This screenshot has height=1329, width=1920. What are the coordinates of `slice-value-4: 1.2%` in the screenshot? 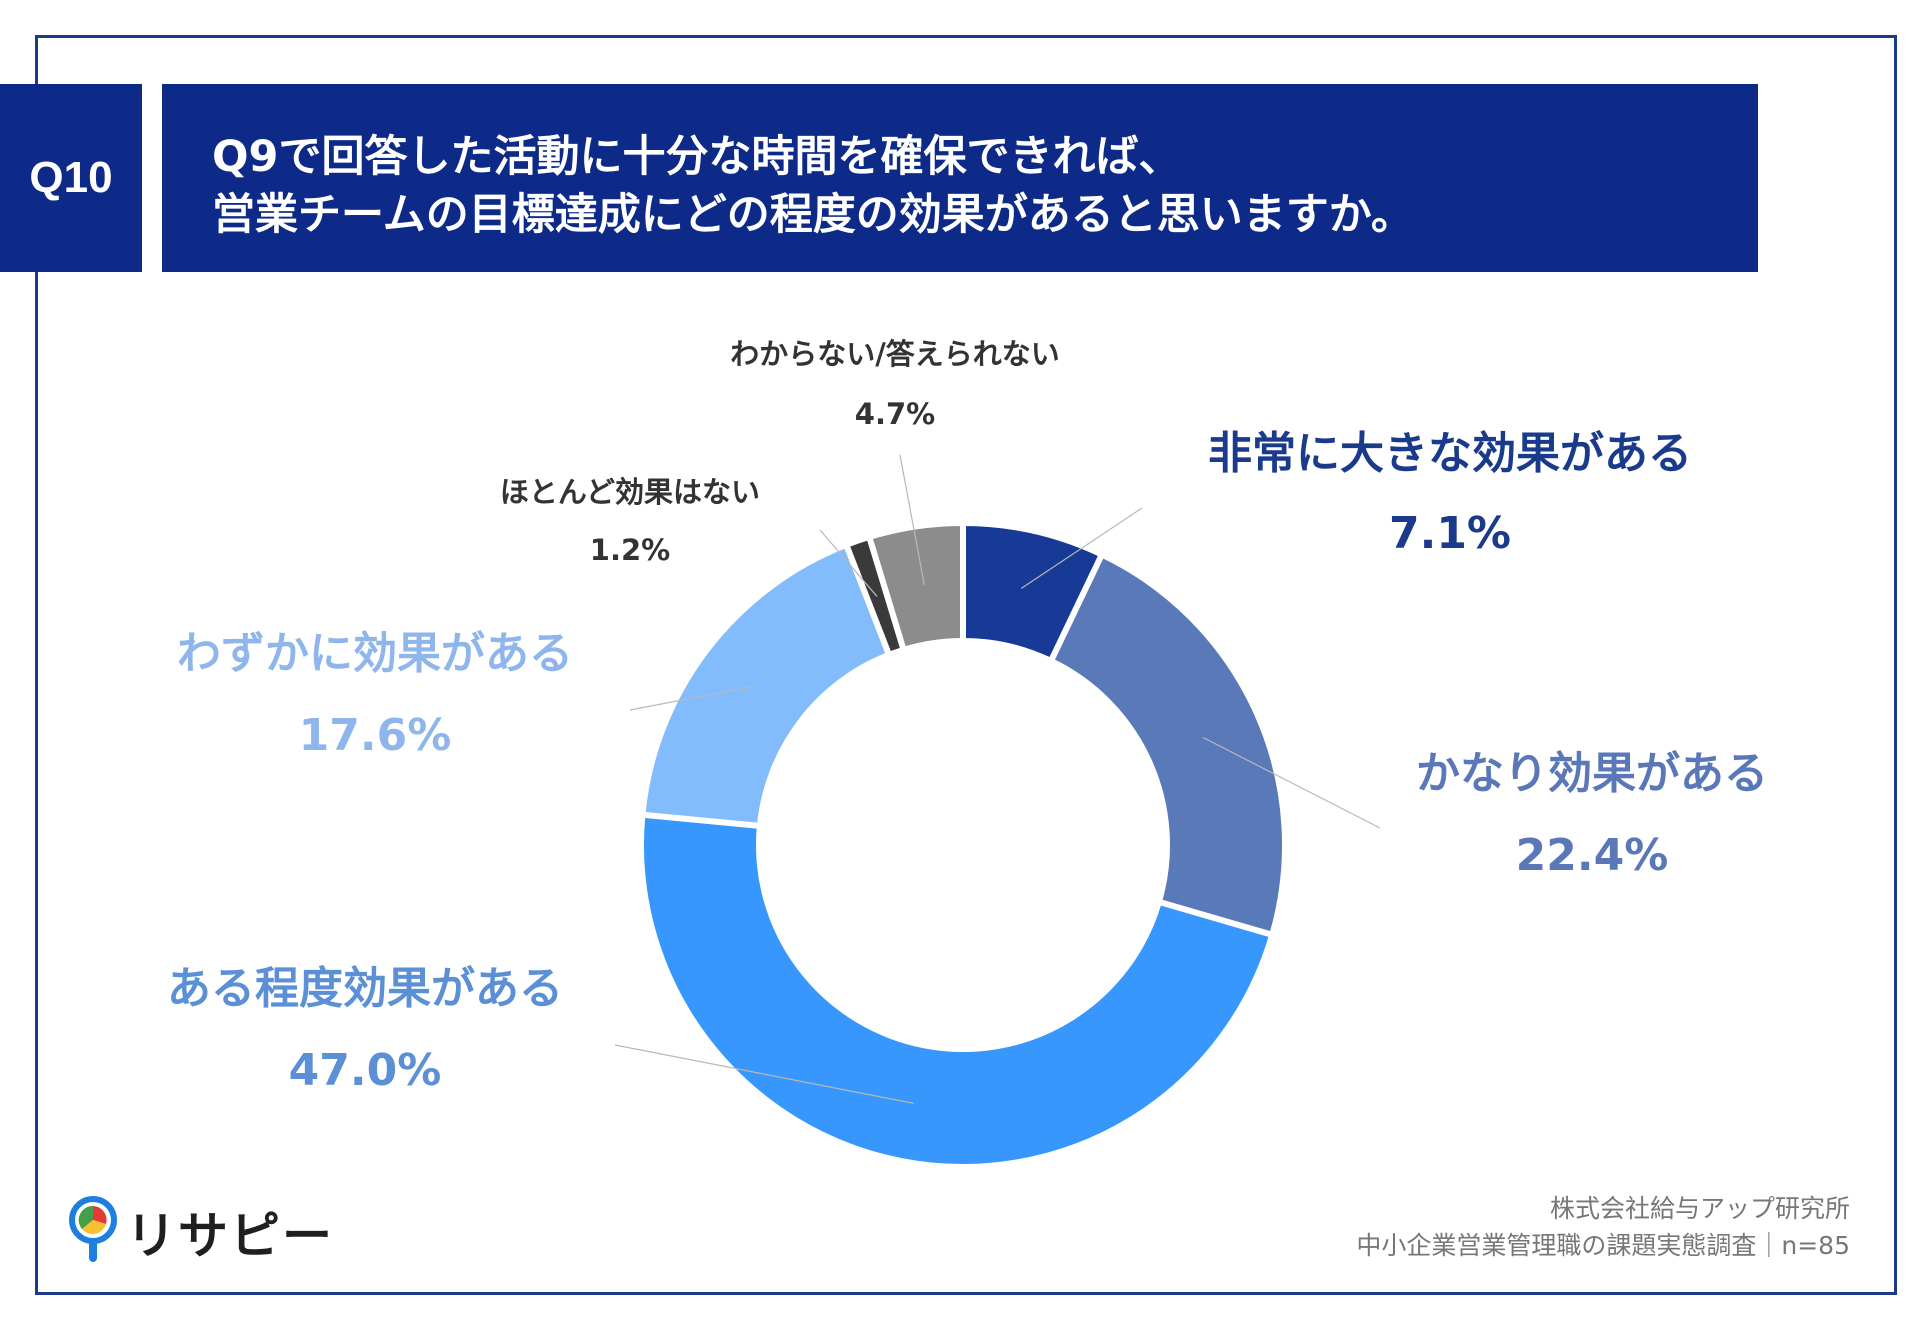 It's located at (630, 550).